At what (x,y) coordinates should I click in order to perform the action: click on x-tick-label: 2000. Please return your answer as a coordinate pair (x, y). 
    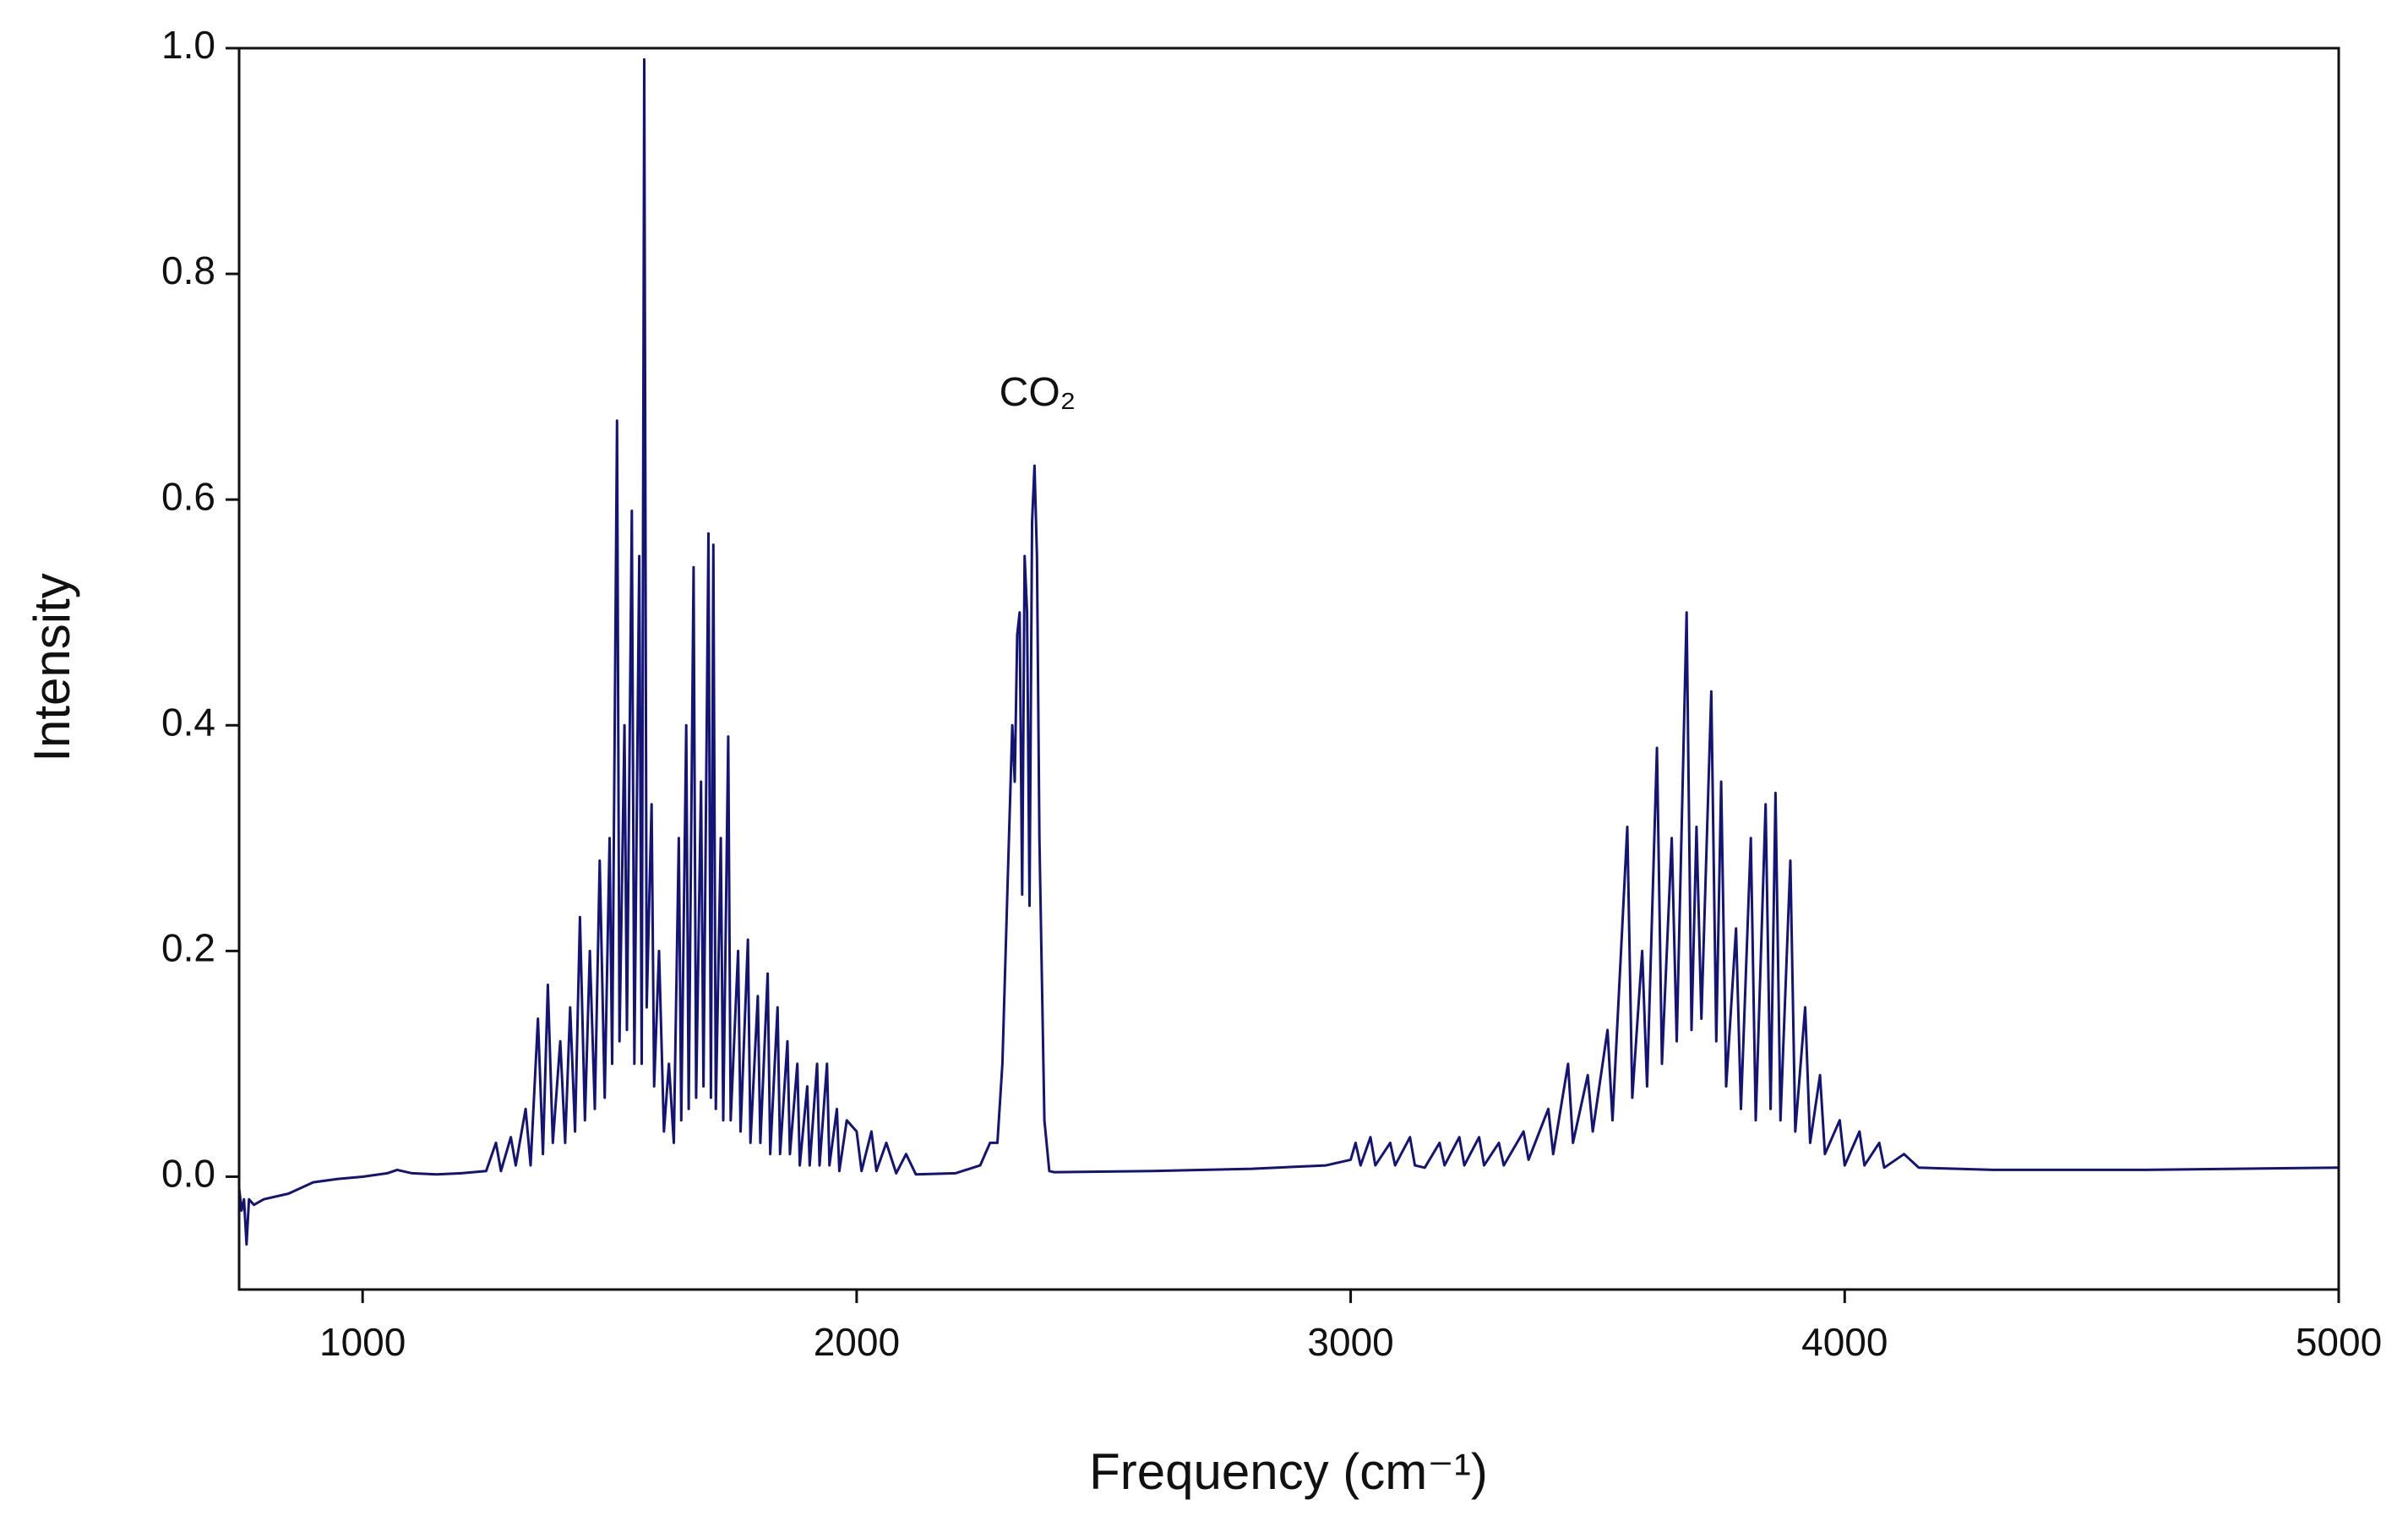
    Looking at the image, I should click on (857, 1342).